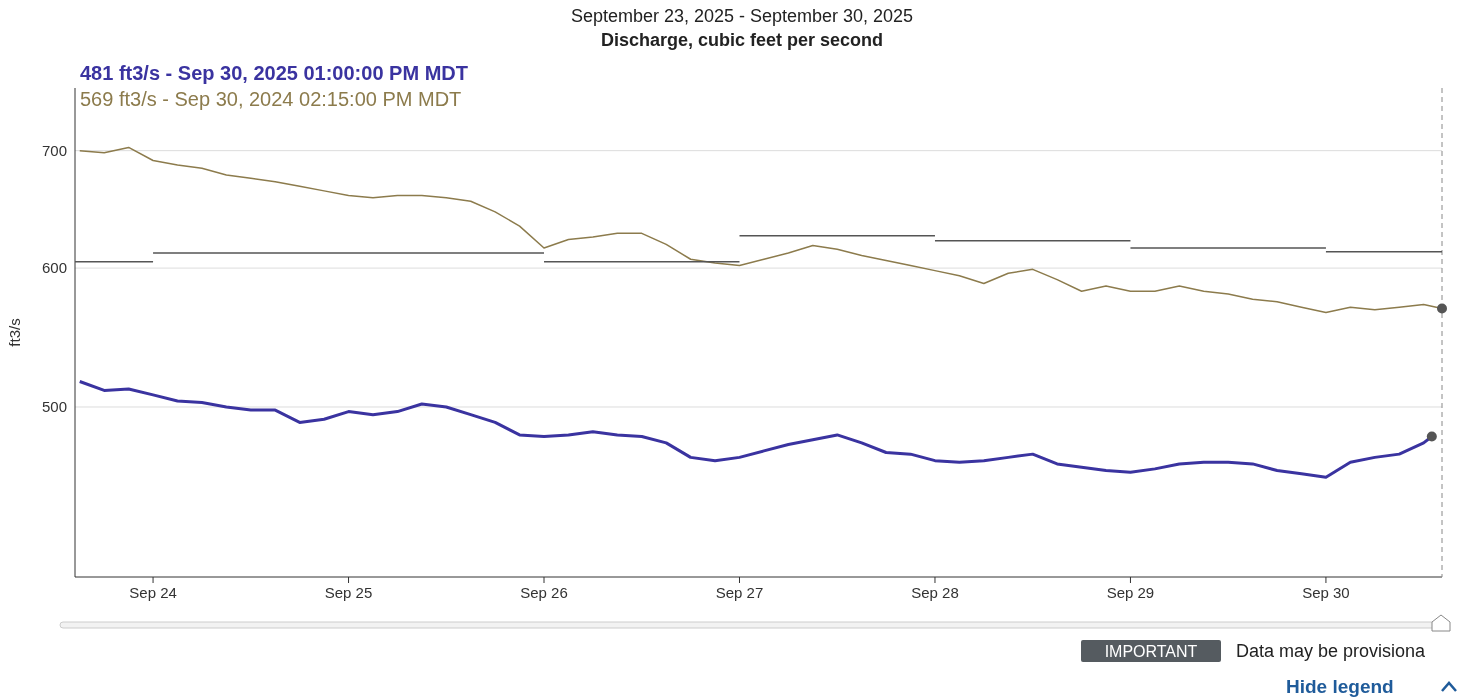 The height and width of the screenshot is (700, 1473). What do you see at coordinates (739, 592) in the screenshot?
I see `x-tick-label: Sep 27` at bounding box center [739, 592].